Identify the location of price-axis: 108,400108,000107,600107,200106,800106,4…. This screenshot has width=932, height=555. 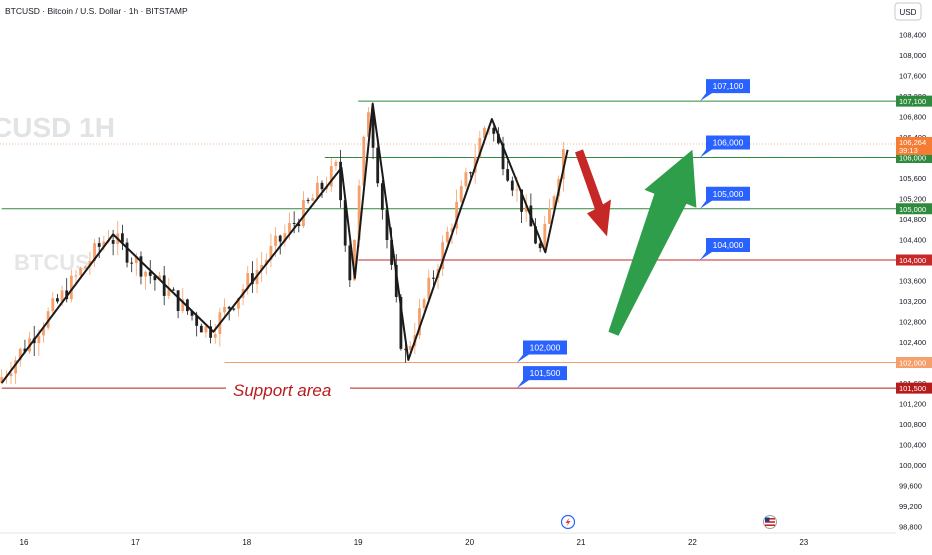
(914, 275).